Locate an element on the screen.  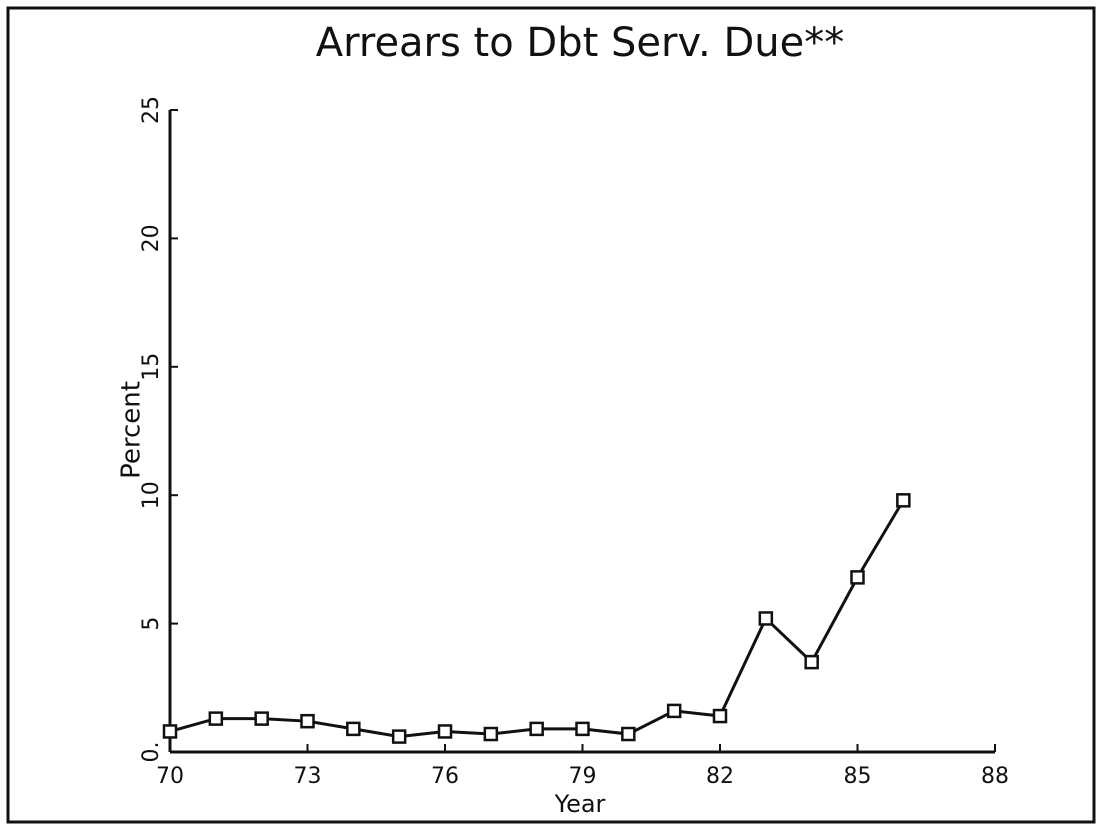
x-tick-label: 76 is located at coordinates (445, 776).